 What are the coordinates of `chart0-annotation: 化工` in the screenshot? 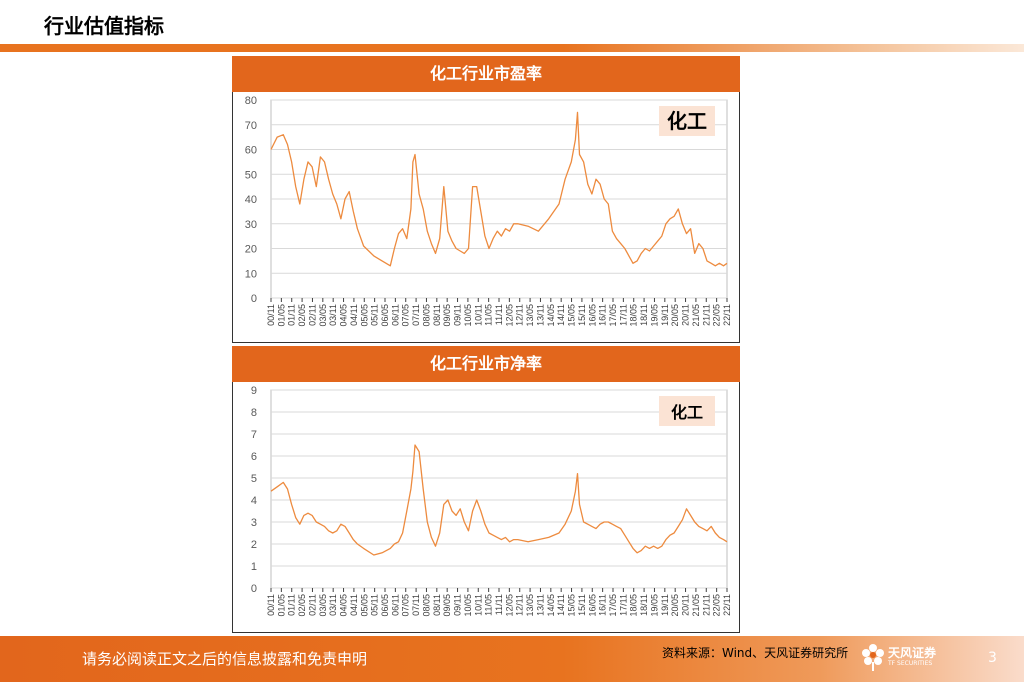 It's located at (687, 121).